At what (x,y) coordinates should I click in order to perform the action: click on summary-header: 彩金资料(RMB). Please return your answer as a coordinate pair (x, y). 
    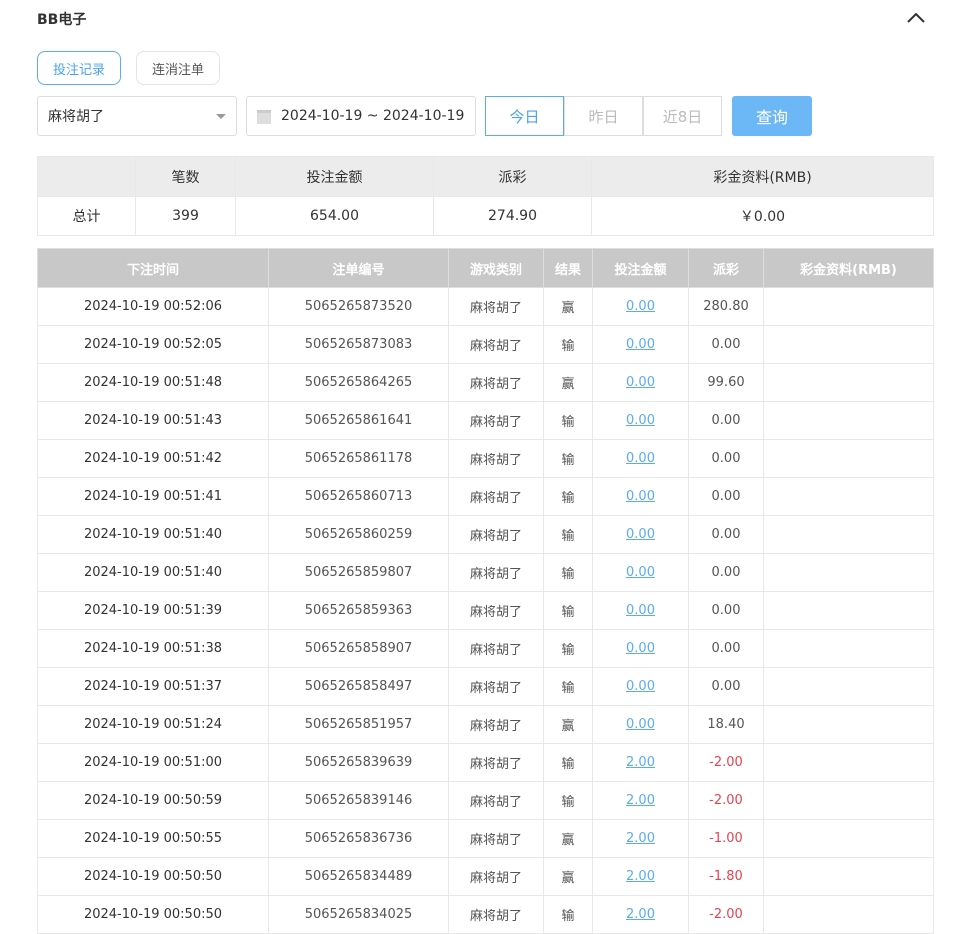
    Looking at the image, I should click on (762, 176).